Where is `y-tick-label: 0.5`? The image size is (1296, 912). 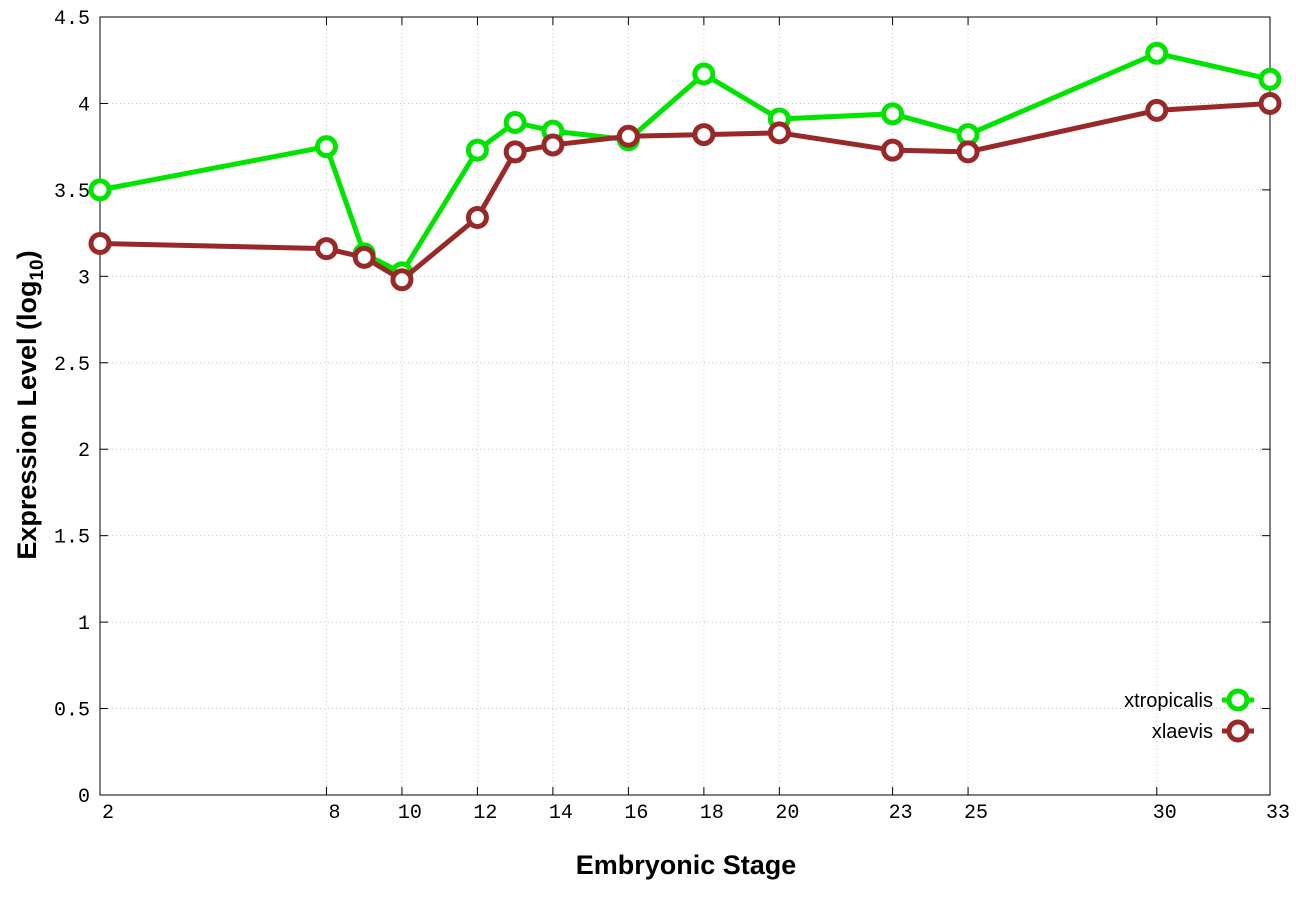
y-tick-label: 0.5 is located at coordinates (72, 711).